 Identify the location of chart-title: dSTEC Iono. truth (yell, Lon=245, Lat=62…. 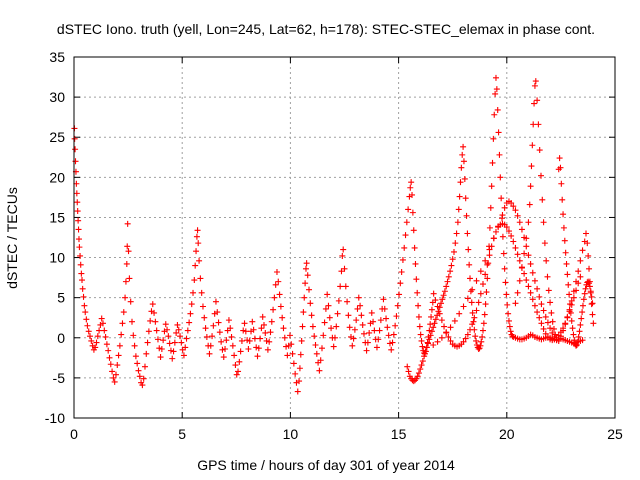
(326, 29).